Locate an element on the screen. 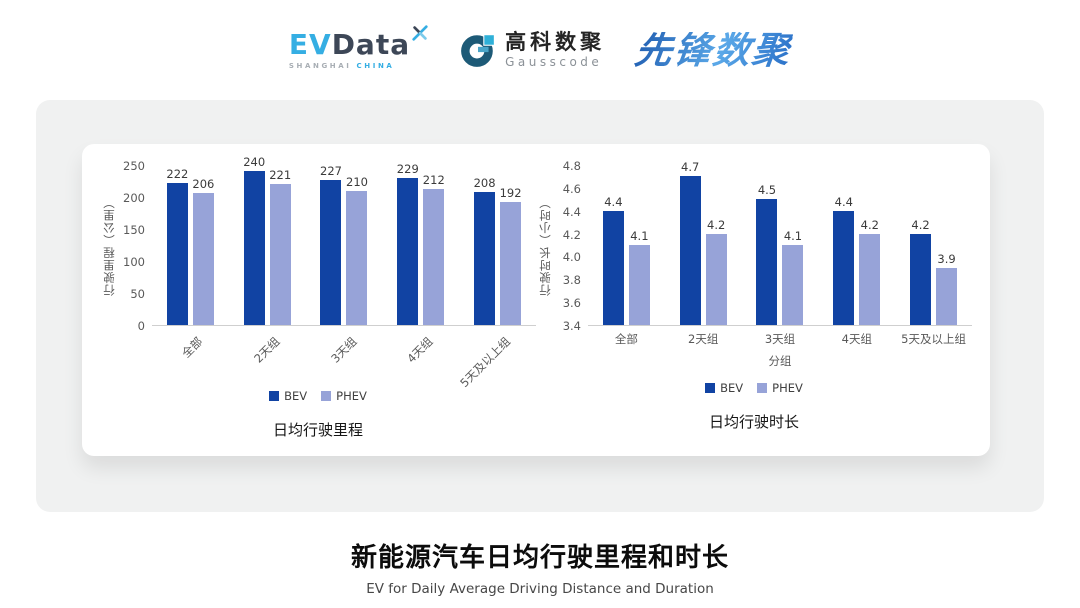 The width and height of the screenshot is (1080, 608). y-tick-label: 3.4 is located at coordinates (571, 326).